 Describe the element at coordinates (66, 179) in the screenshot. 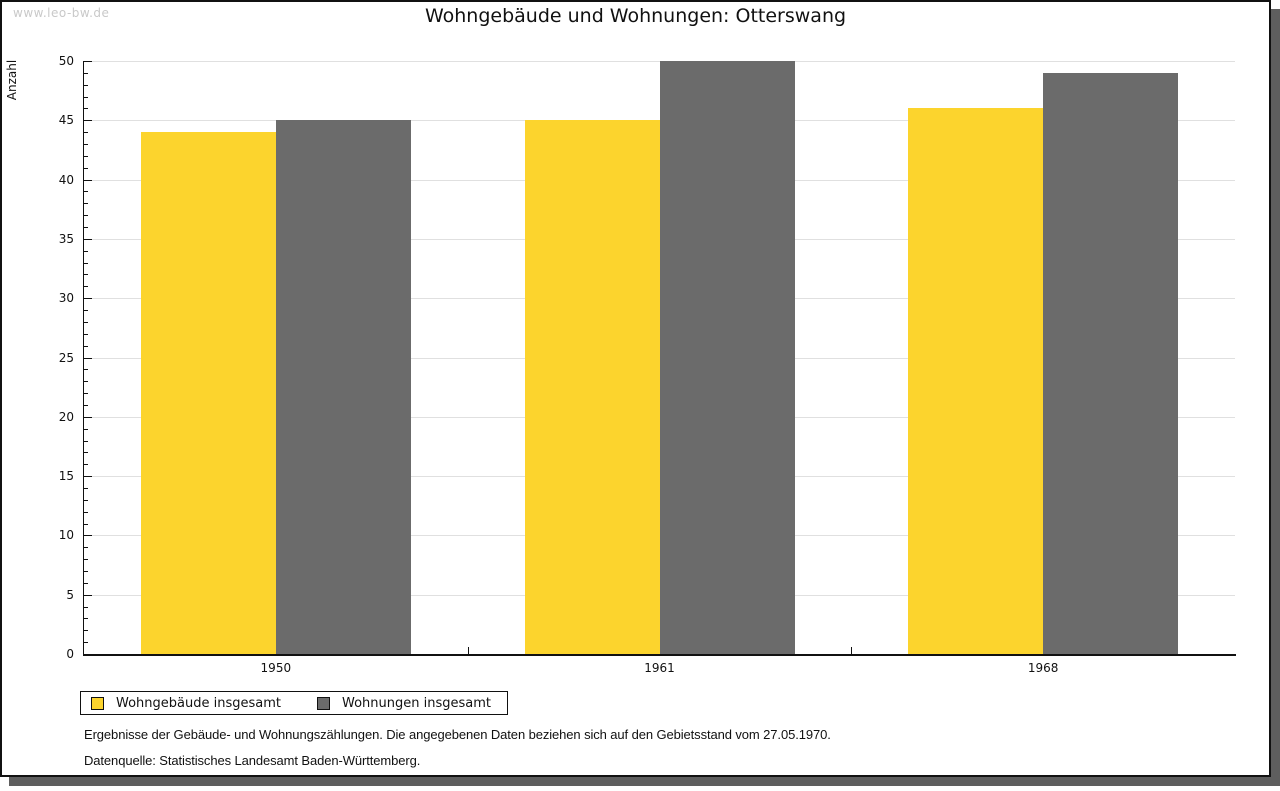

I see `y-tick-label-40: 40` at that location.